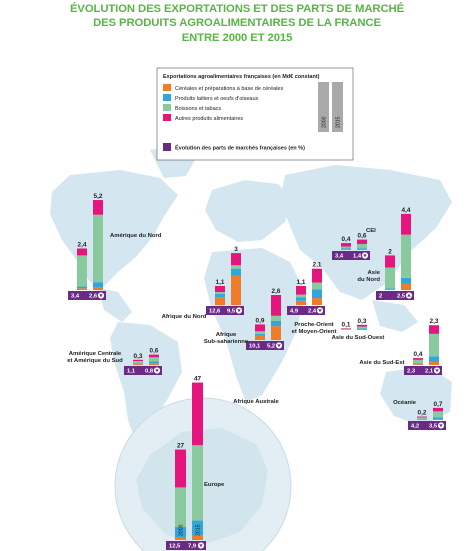 Image resolution: width=474 pixels, height=551 pixels. I want to click on market-share-2000: 2, so click(380, 297).